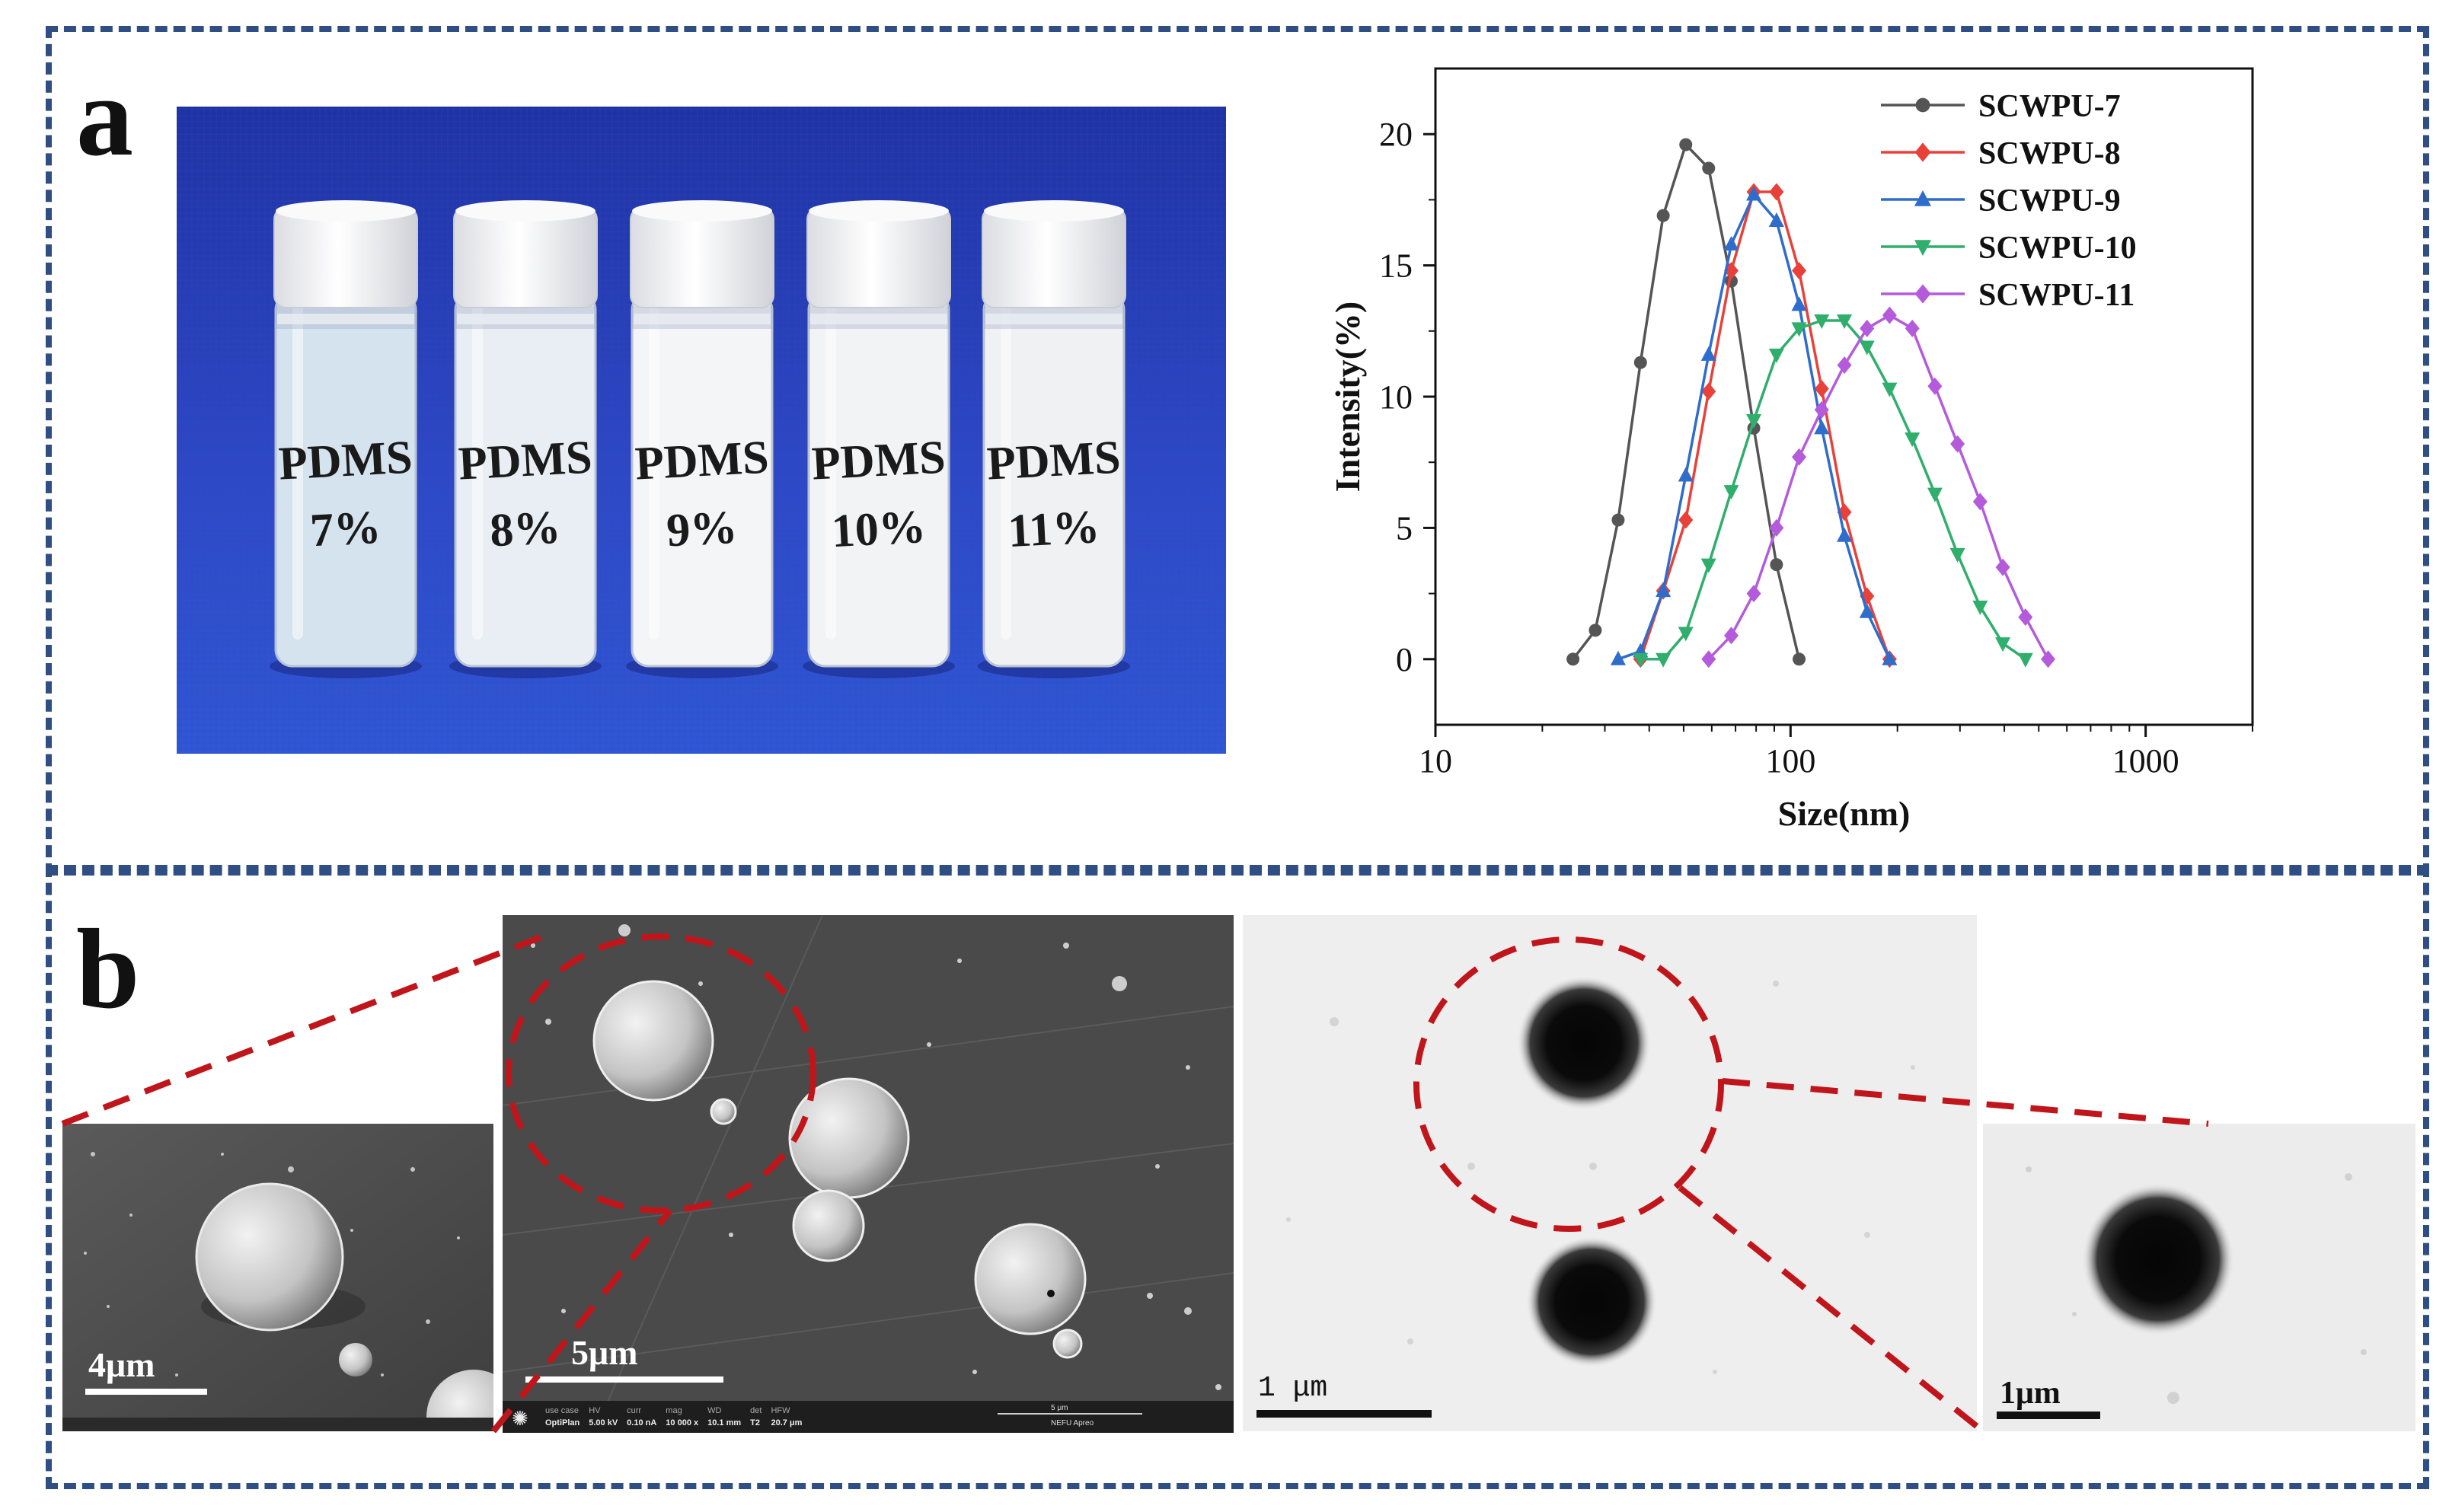  I want to click on legend-item: SCWPU-10, so click(2009, 248).